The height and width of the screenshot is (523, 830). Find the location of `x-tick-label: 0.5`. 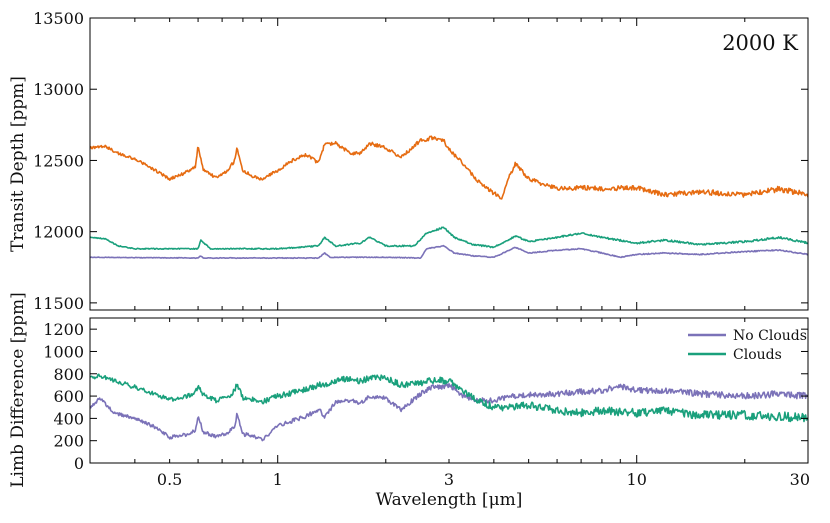

x-tick-label: 0.5 is located at coordinates (169, 479).